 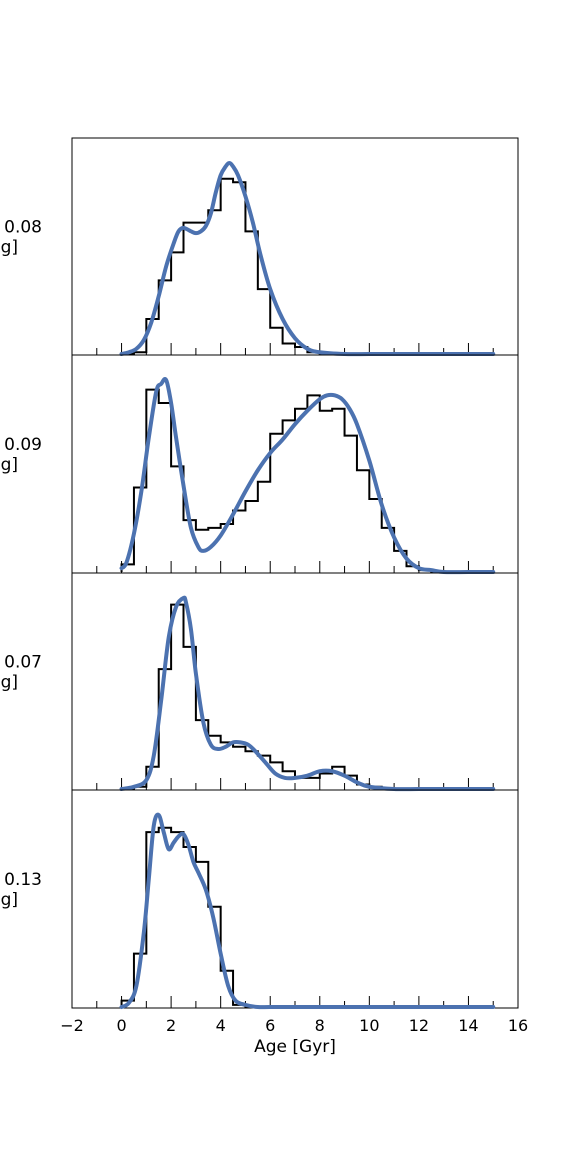 What do you see at coordinates (121, 1025) in the screenshot?
I see `x-tick-label: 0` at bounding box center [121, 1025].